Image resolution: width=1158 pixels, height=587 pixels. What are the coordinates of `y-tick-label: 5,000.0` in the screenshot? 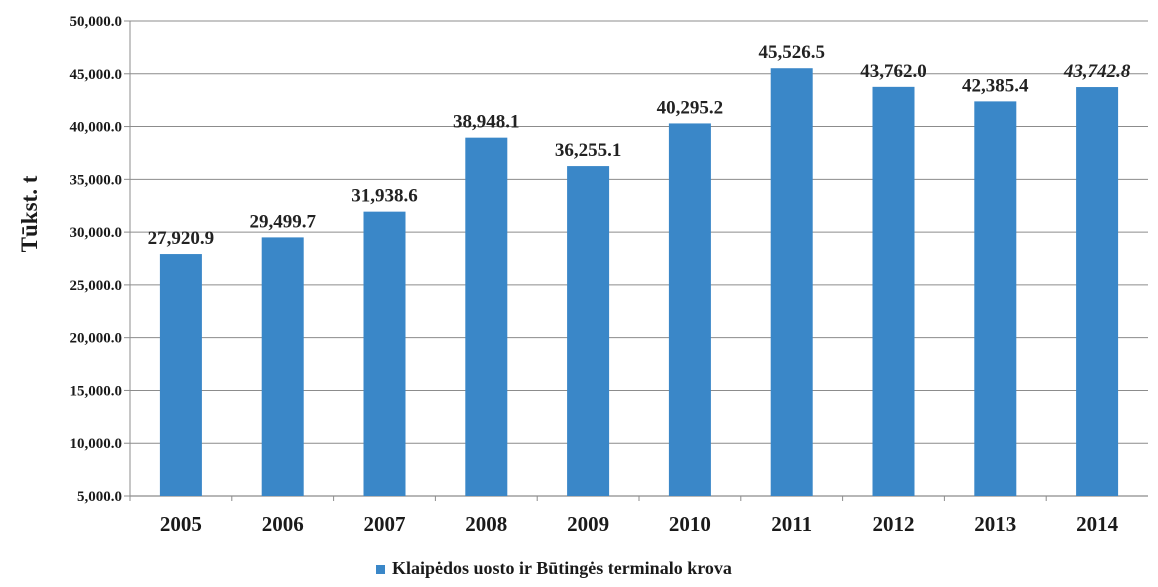 It's located at (99, 497).